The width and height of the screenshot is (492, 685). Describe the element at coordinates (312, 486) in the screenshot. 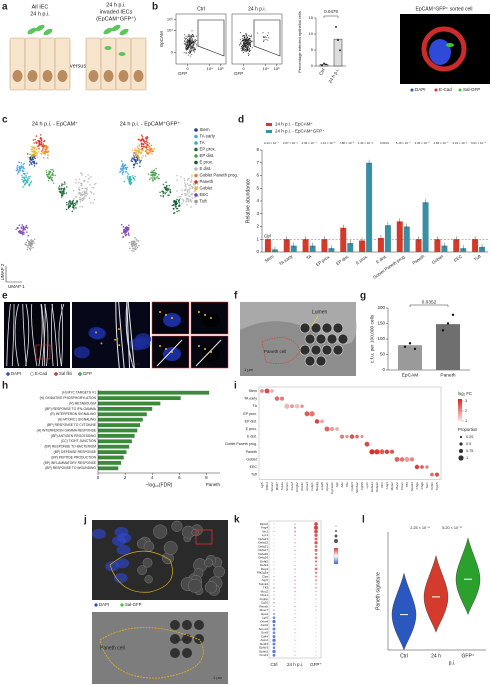

I see `gene-label: Fabp1` at that location.